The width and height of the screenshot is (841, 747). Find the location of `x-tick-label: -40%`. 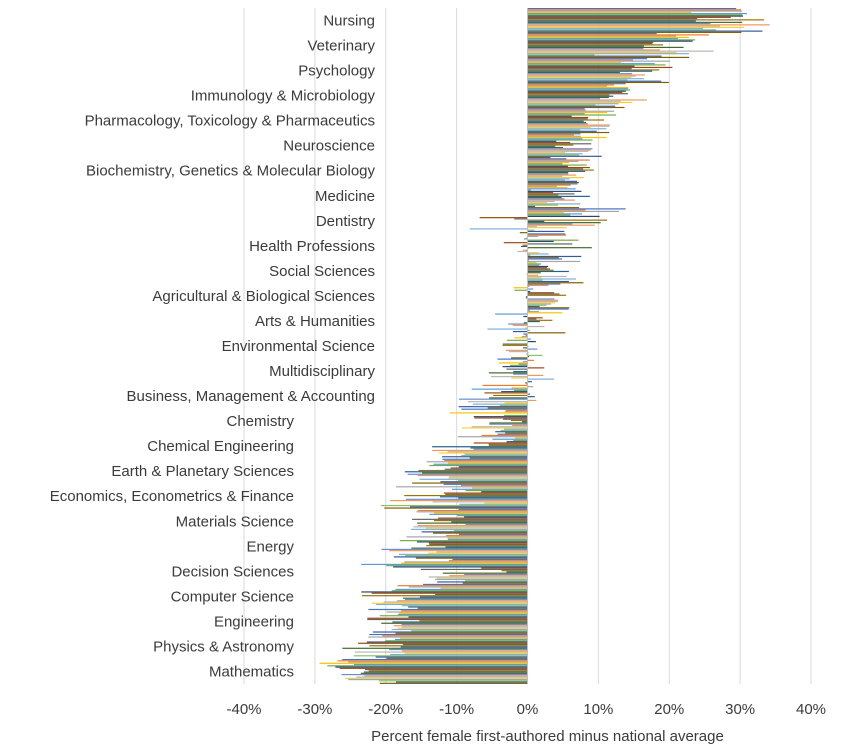

x-tick-label: -40% is located at coordinates (243, 709).